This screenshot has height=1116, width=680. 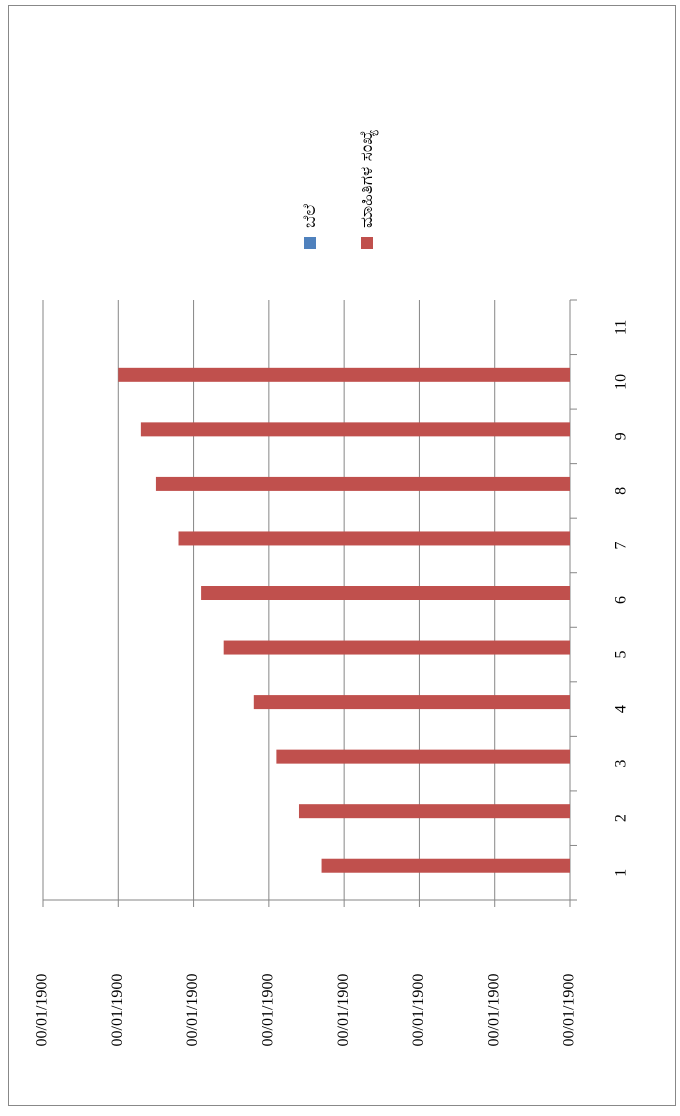 What do you see at coordinates (621, 491) in the screenshot?
I see `x-tick-label: 8` at bounding box center [621, 491].